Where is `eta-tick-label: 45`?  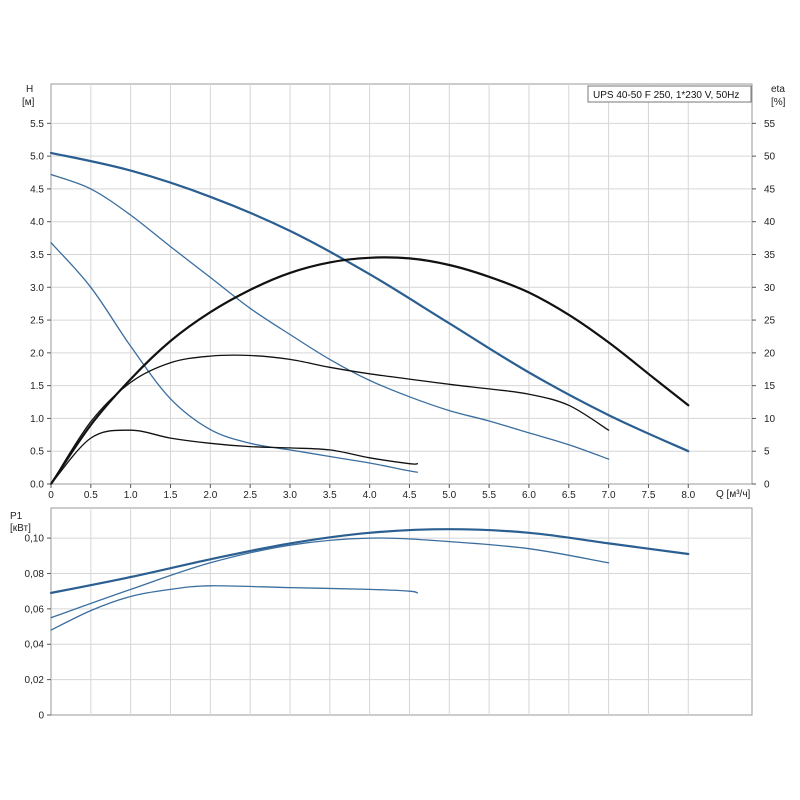
eta-tick-label: 45 is located at coordinates (770, 189).